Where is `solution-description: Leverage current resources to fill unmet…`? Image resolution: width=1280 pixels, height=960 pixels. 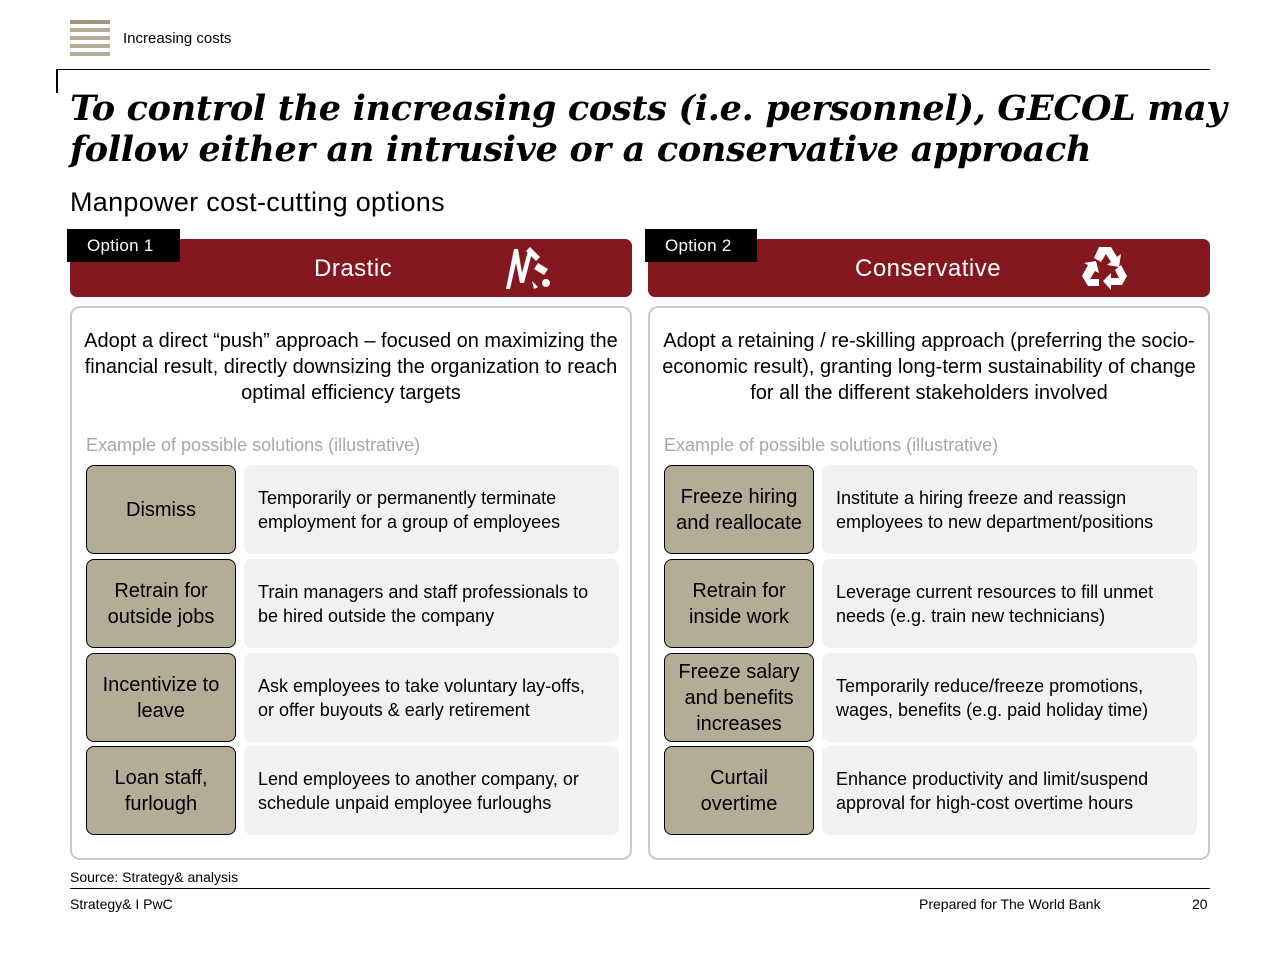 solution-description: Leverage current resources to fill unmet… is located at coordinates (1009, 603).